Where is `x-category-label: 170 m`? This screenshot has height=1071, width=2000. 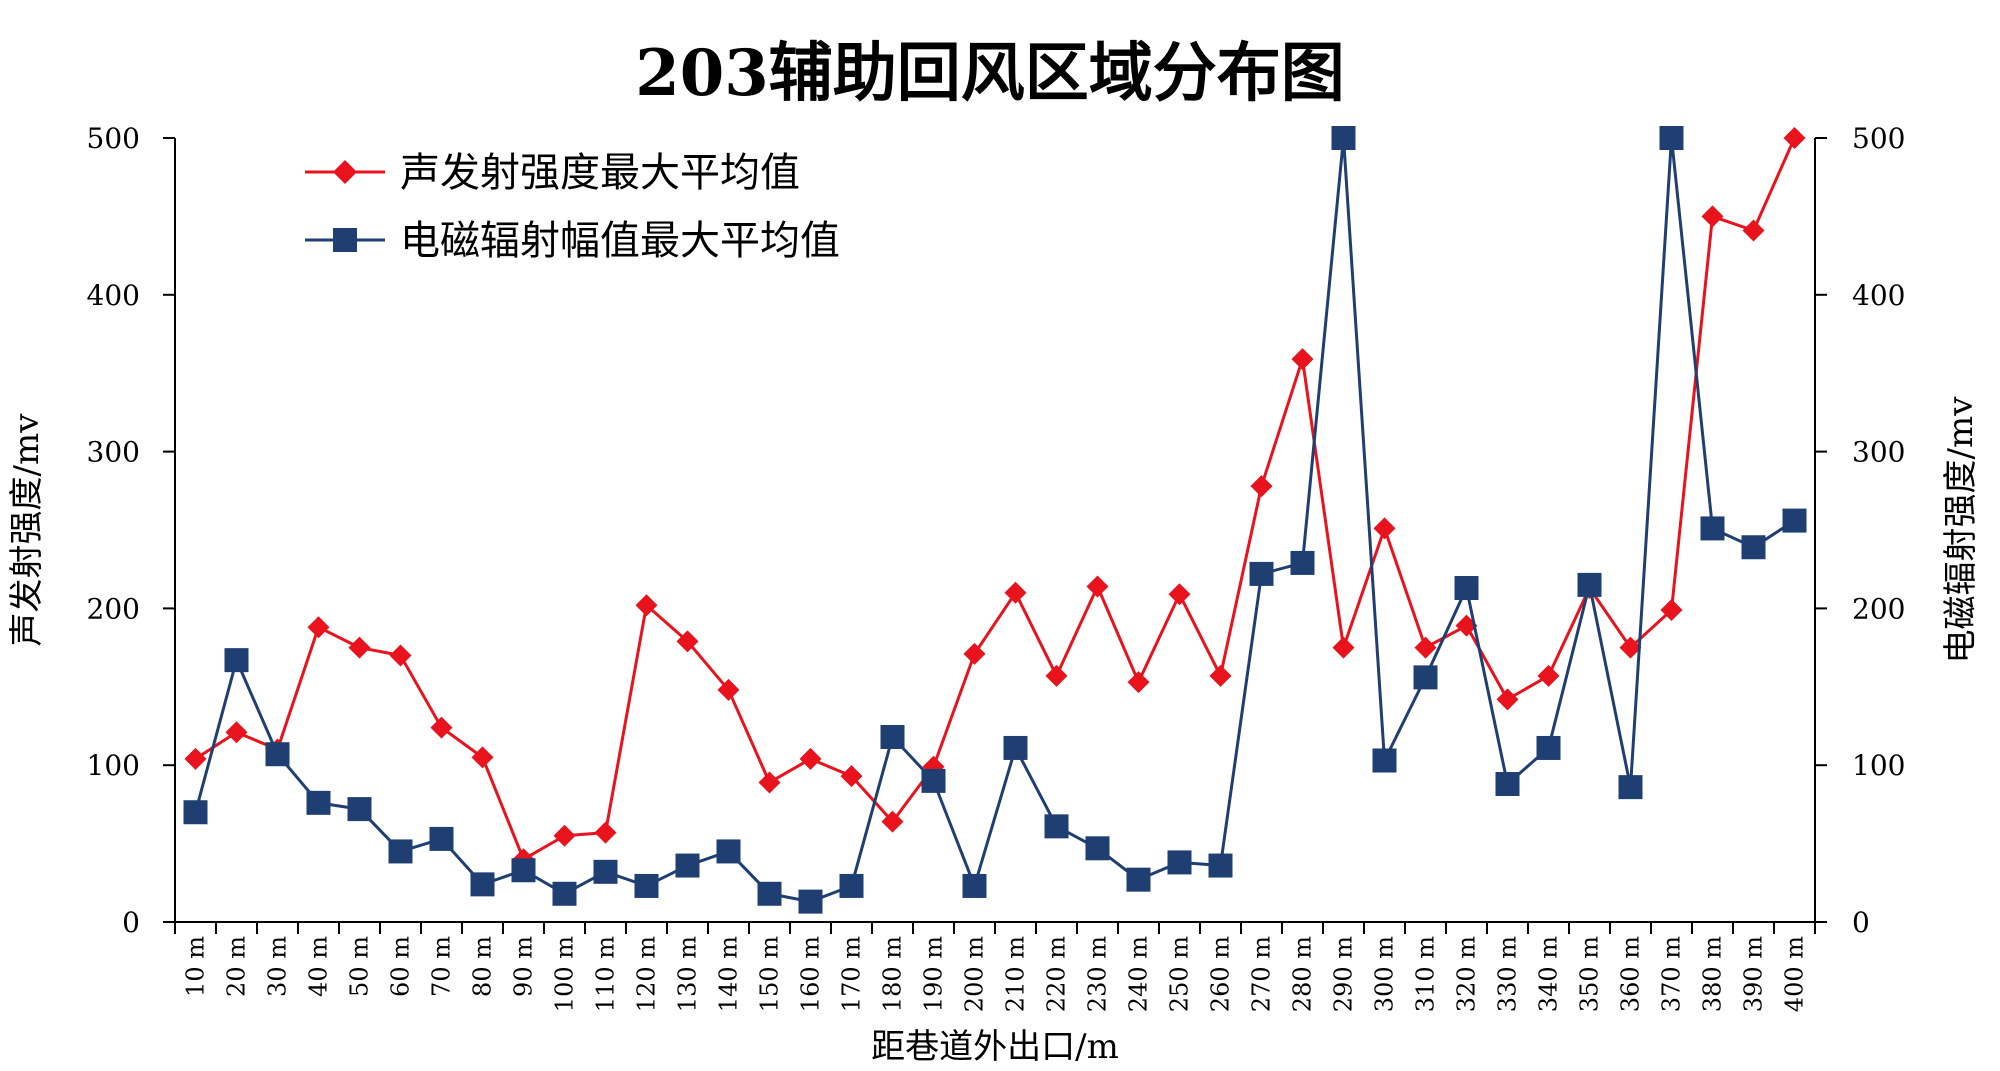 x-category-label: 170 m is located at coordinates (852, 974).